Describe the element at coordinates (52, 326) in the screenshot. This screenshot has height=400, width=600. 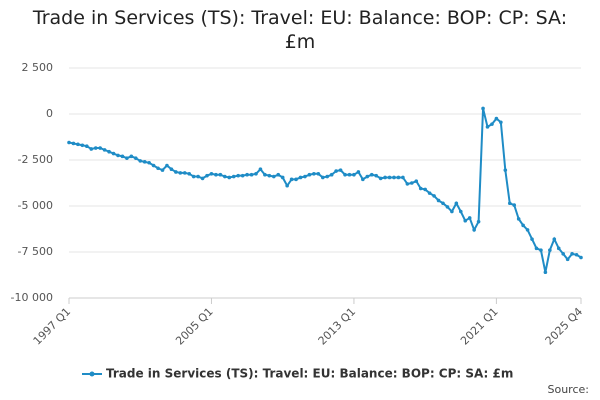
I see `x-tick-label: 1997 Q1` at that location.